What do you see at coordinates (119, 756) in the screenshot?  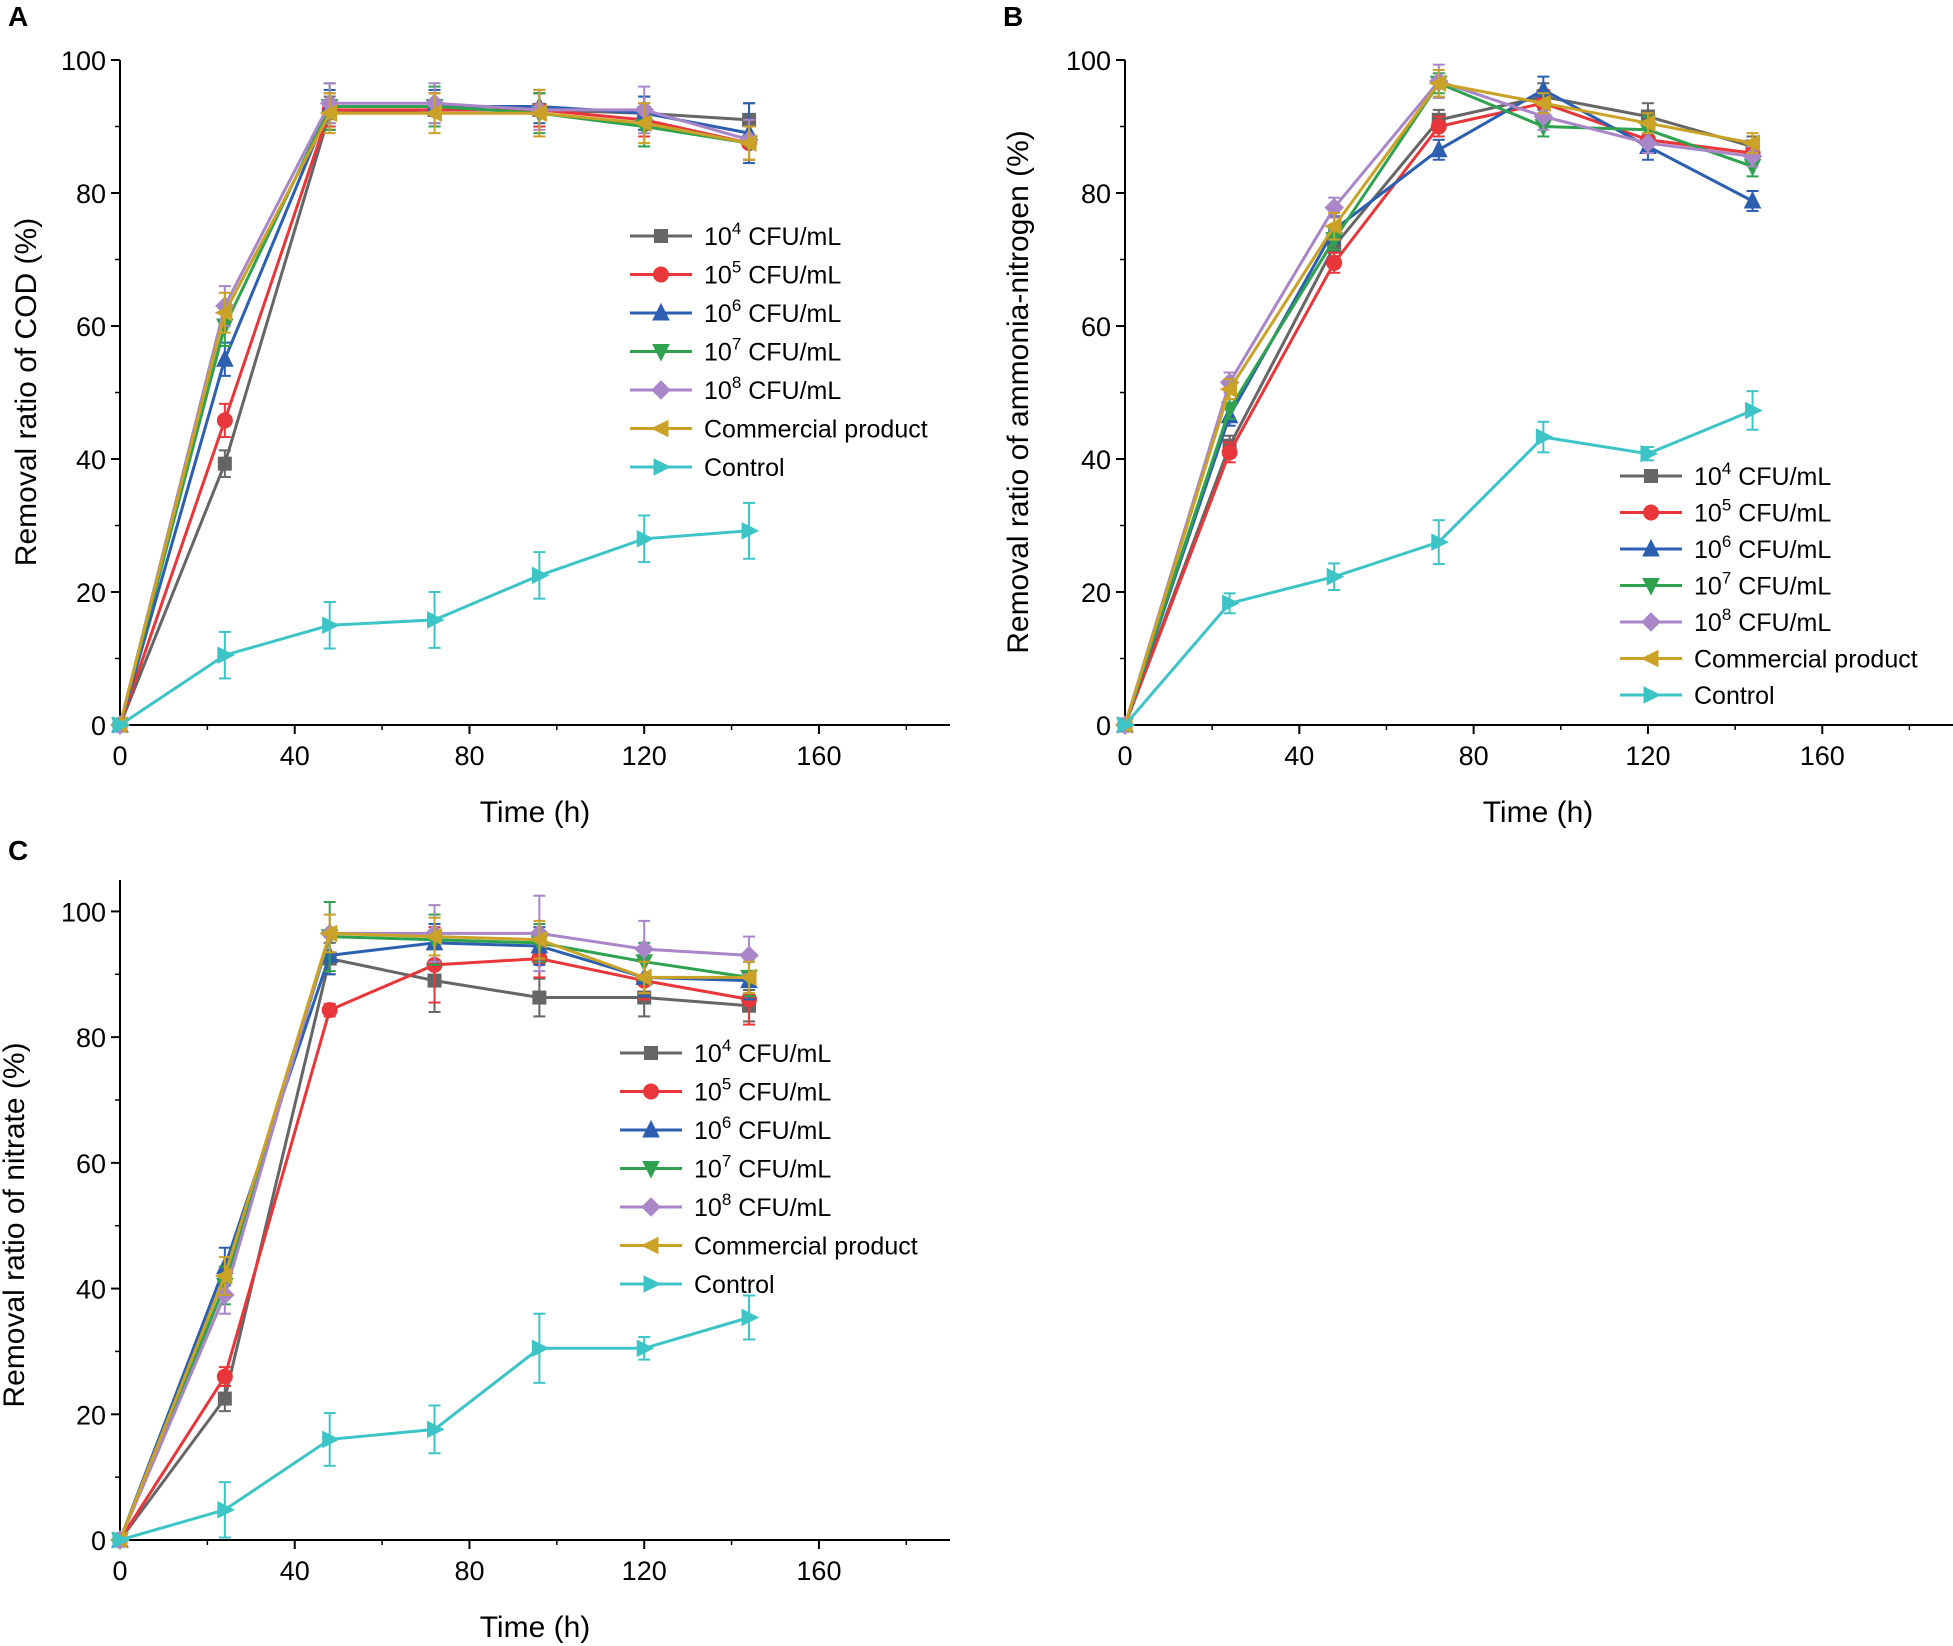 I see `panel-a-x-tick-label: 0` at bounding box center [119, 756].